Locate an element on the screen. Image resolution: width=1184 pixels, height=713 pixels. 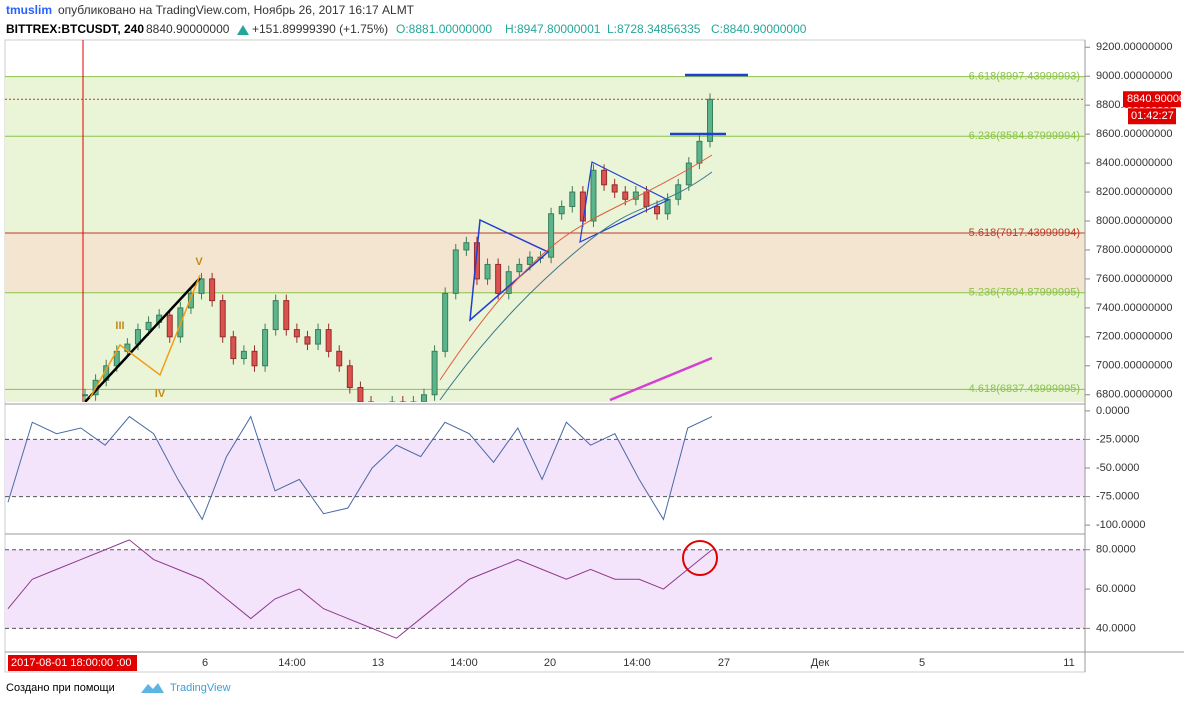
fib-label: 6.618(8997.43999993) is located at coordinates (1024, 76).